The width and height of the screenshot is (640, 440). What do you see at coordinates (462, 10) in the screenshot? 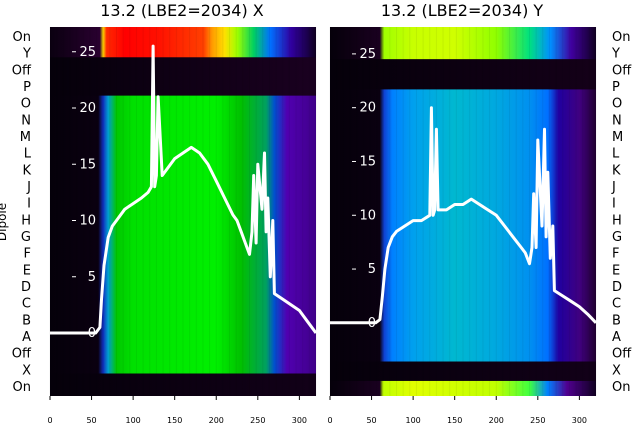
I see `chart-title: 13.2 (LBE2=2034) Y` at bounding box center [462, 10].